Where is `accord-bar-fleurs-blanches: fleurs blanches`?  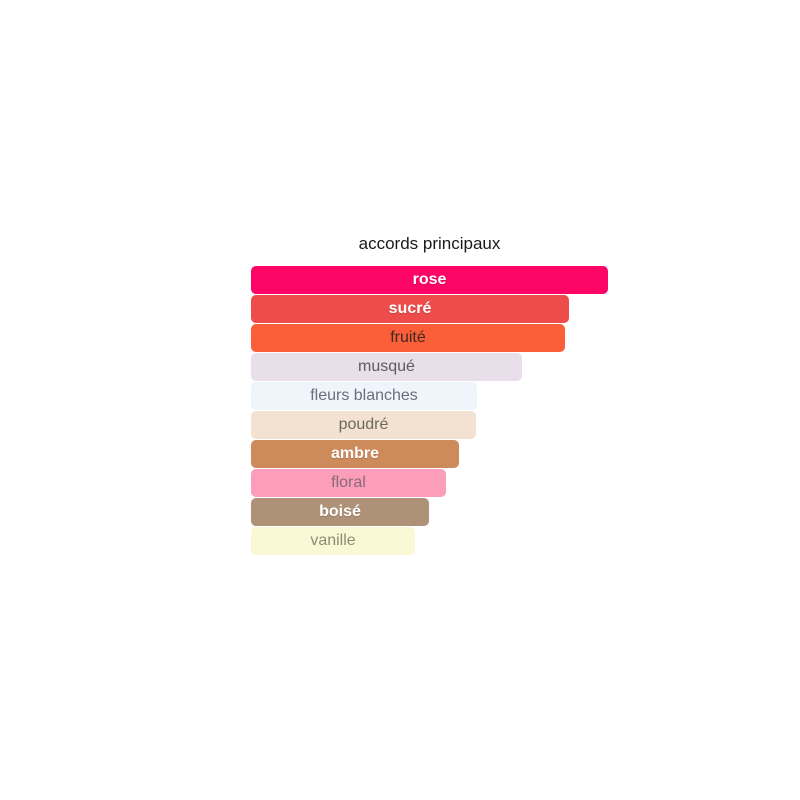
accord-bar-fleurs-blanches: fleurs blanches is located at coordinates (364, 396).